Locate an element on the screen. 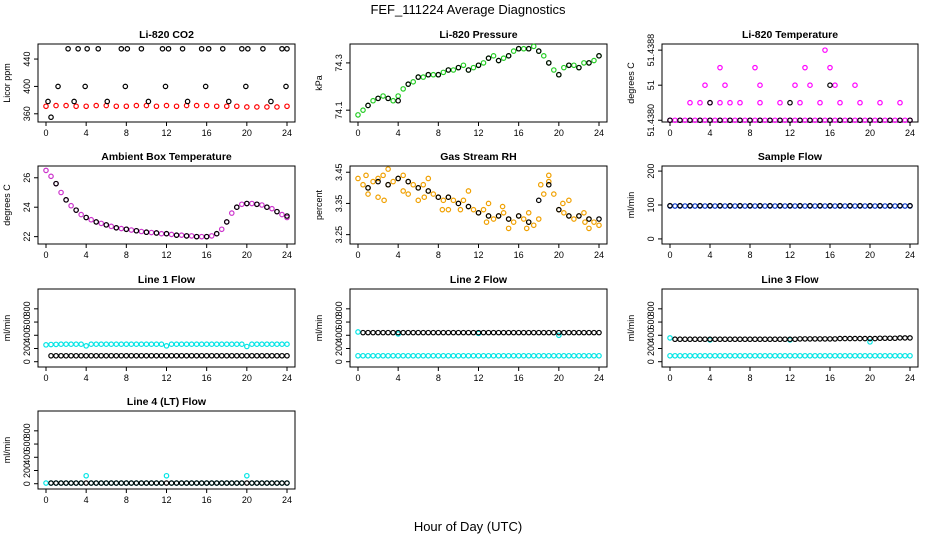 The image size is (936, 540). y-tick-label: 100 is located at coordinates (651, 204).